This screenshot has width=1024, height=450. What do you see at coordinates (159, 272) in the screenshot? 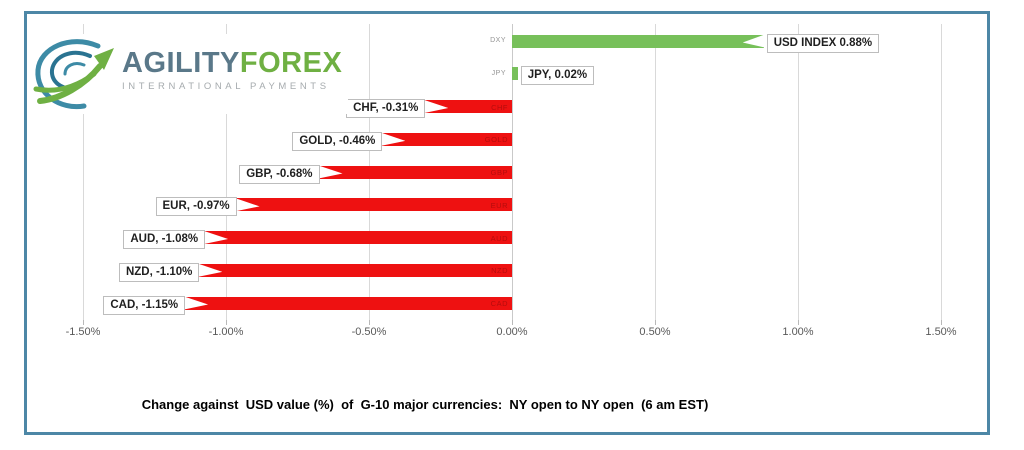
I see `data-label-nzd: NZD, -1.10%` at bounding box center [159, 272].